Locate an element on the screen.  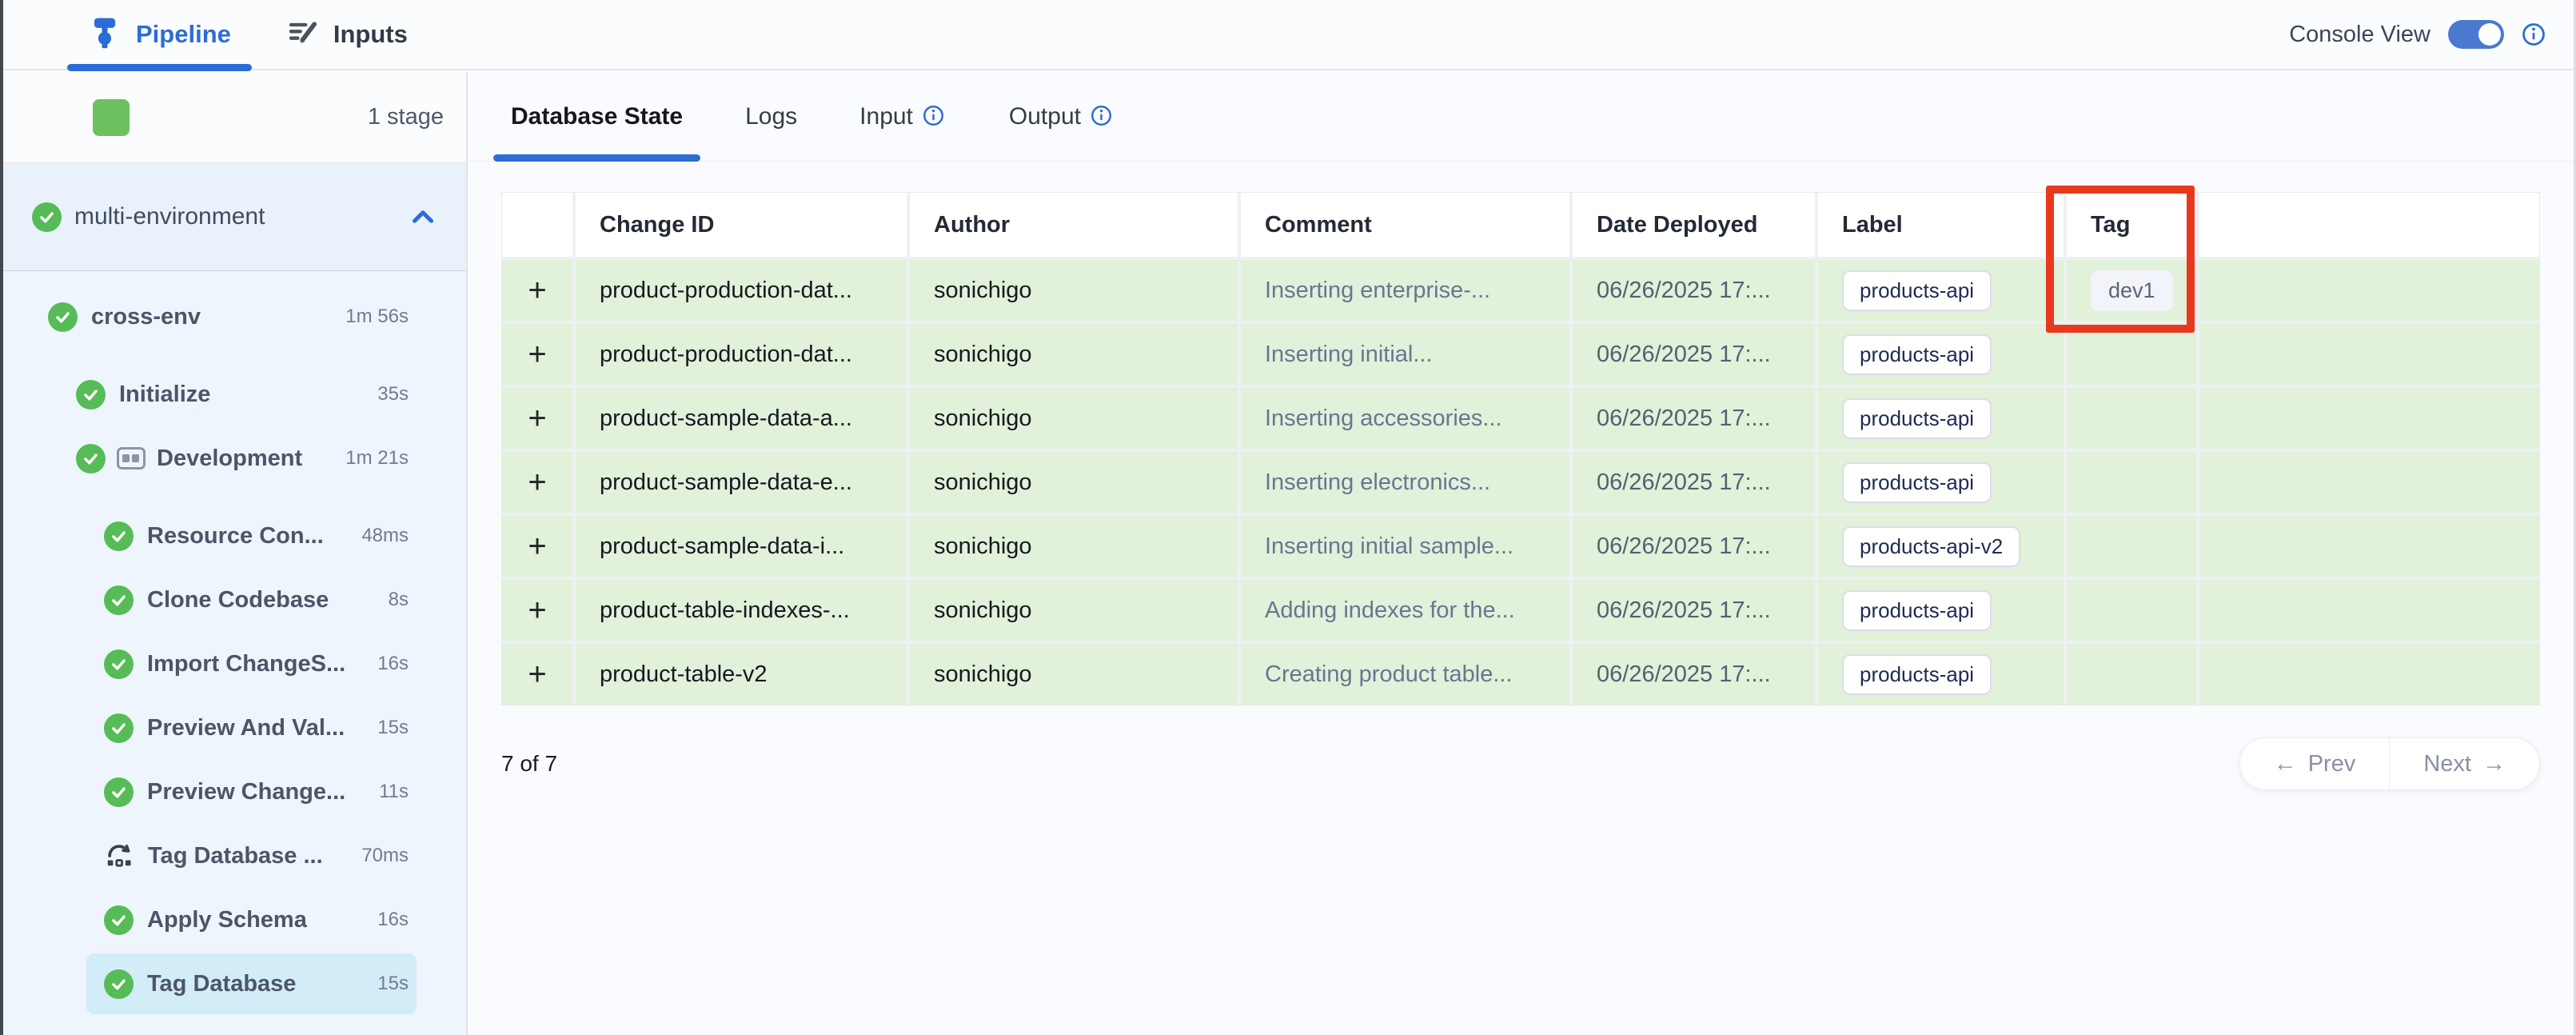
step-initialize: Initialize 35s is located at coordinates (233, 394).